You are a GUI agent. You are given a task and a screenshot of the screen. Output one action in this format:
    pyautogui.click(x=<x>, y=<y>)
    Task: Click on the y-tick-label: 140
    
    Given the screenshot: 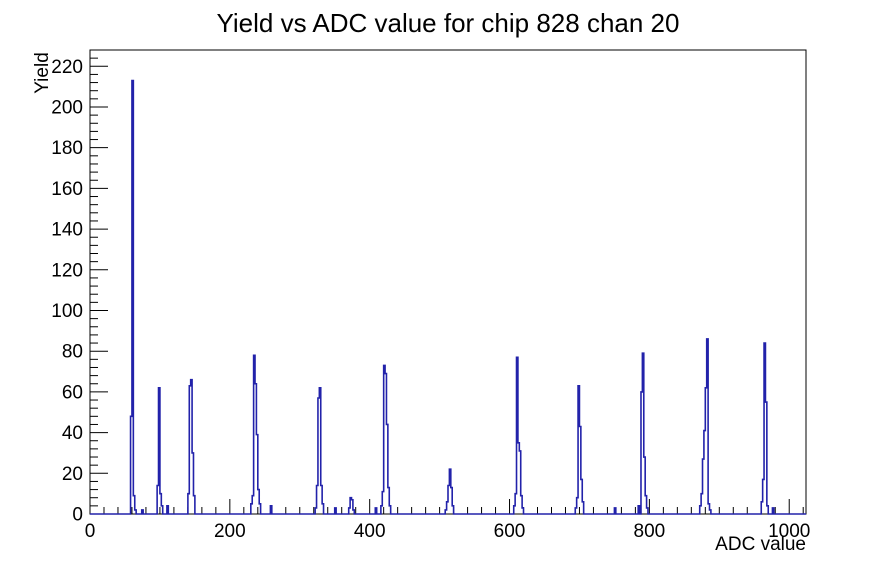 What is the action you would take?
    pyautogui.click(x=67, y=230)
    